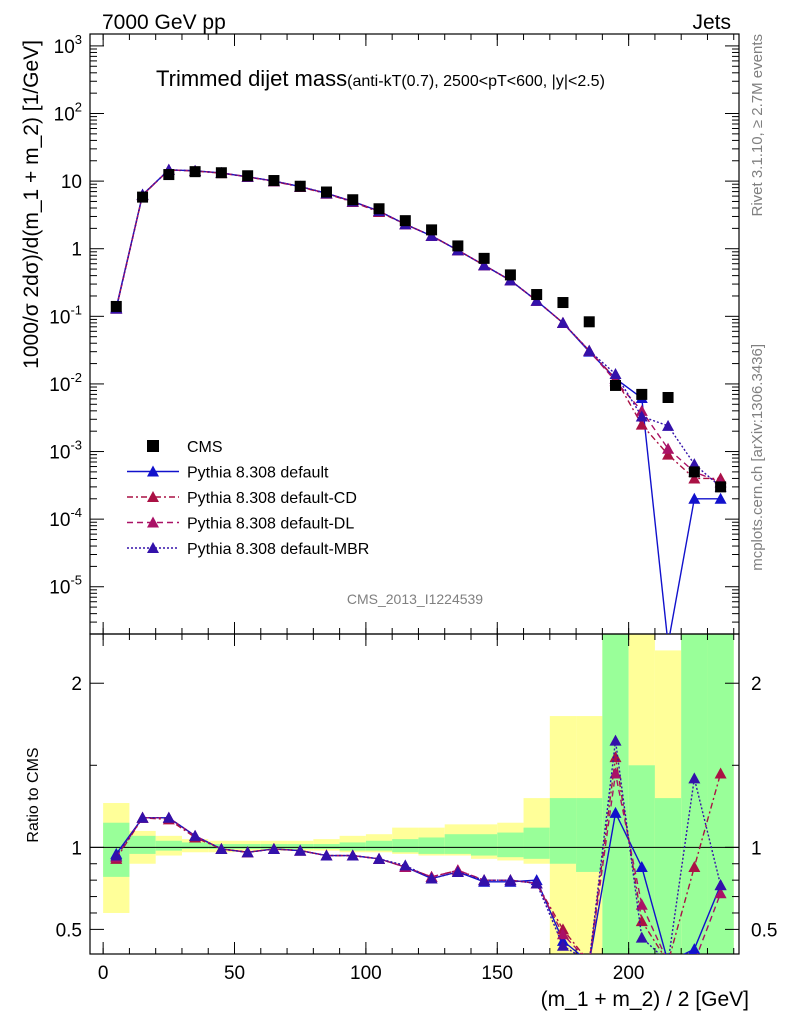 This screenshot has width=786, height=1024. What do you see at coordinates (69, 930) in the screenshot?
I see `ratio-tick-label-left: 0.5` at bounding box center [69, 930].